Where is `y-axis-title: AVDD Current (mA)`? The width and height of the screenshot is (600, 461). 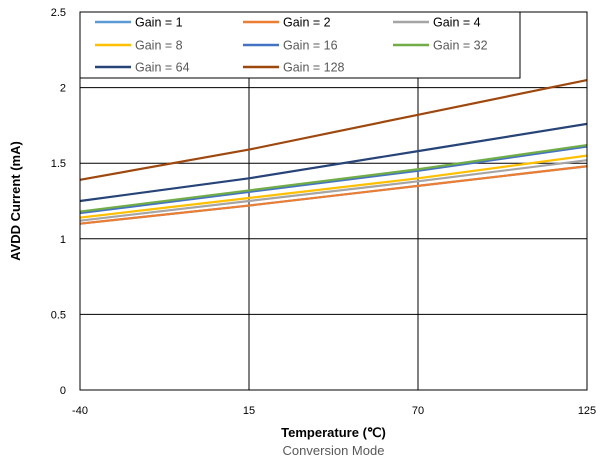
y-axis-title: AVDD Current (mA) is located at coordinates (15, 201).